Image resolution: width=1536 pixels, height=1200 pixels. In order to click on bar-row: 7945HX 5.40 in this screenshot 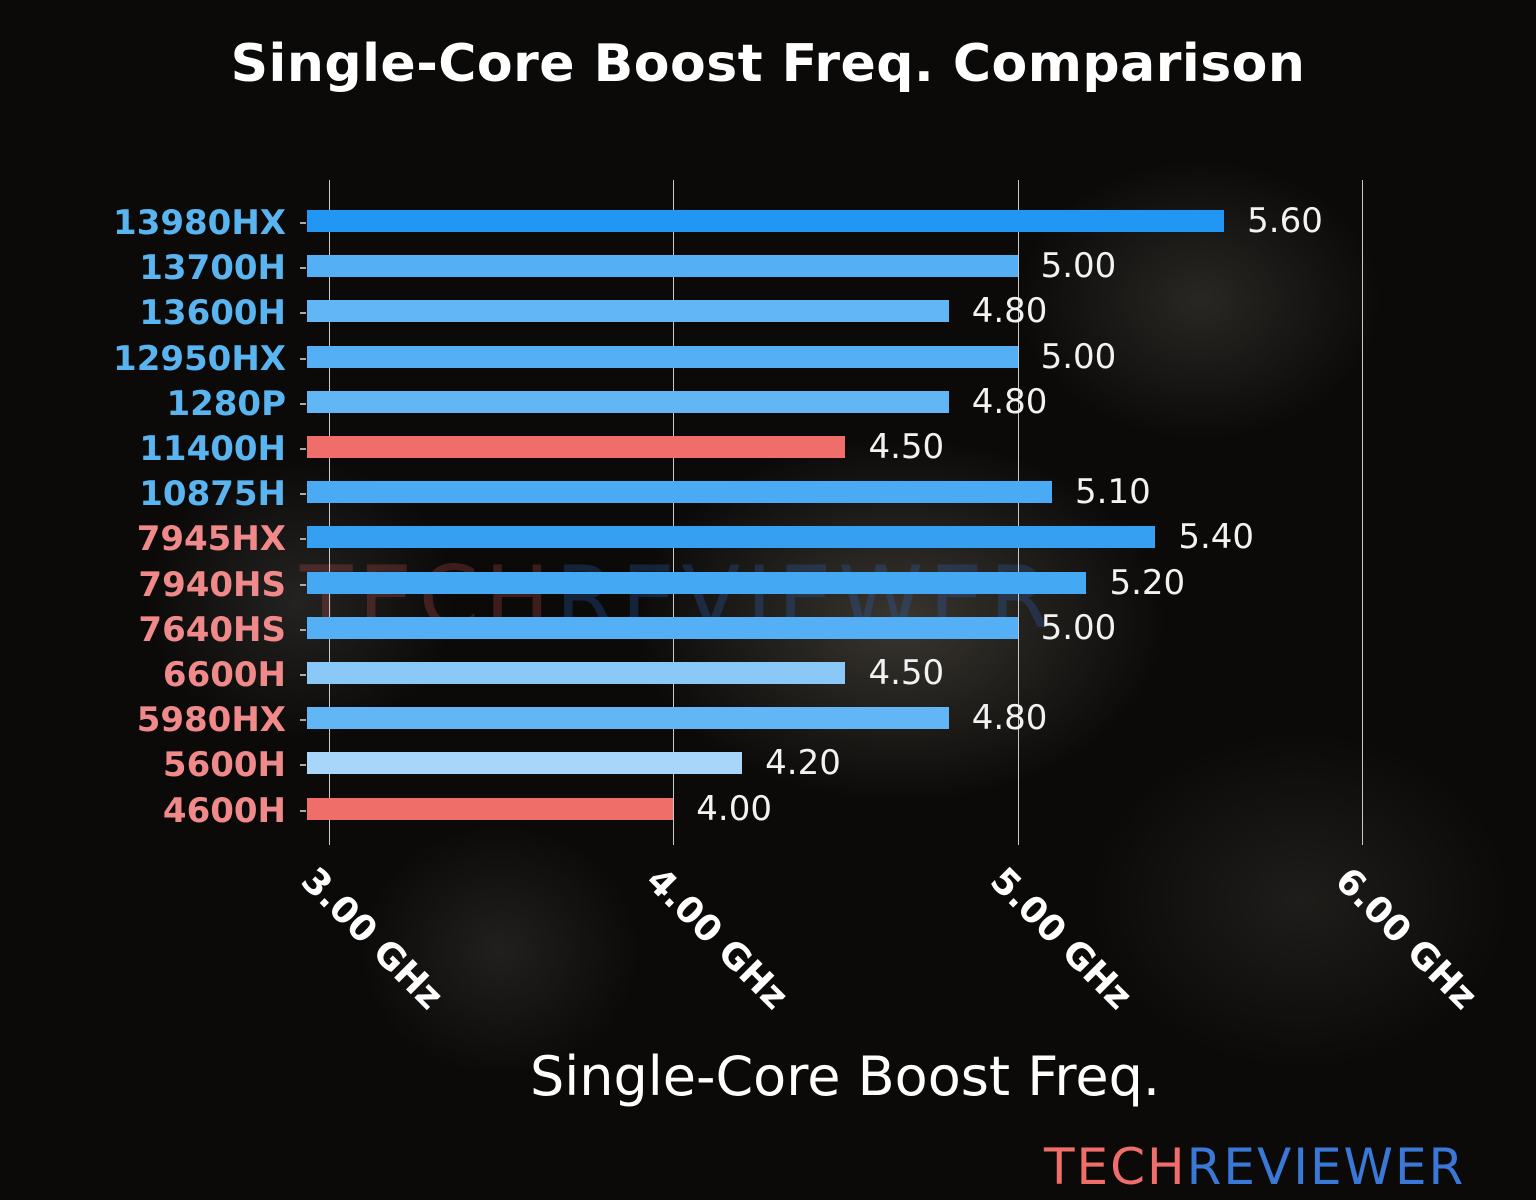, I will do `click(768, 539)`.